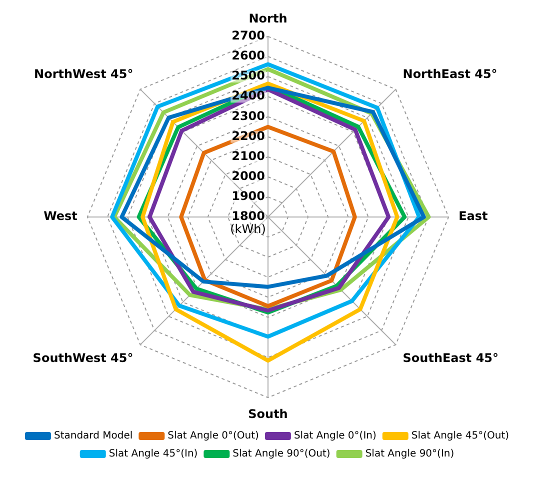 The height and width of the screenshot is (477, 536). What do you see at coordinates (248, 35) in the screenshot?
I see `y-tick-label: 2700` at bounding box center [248, 35].